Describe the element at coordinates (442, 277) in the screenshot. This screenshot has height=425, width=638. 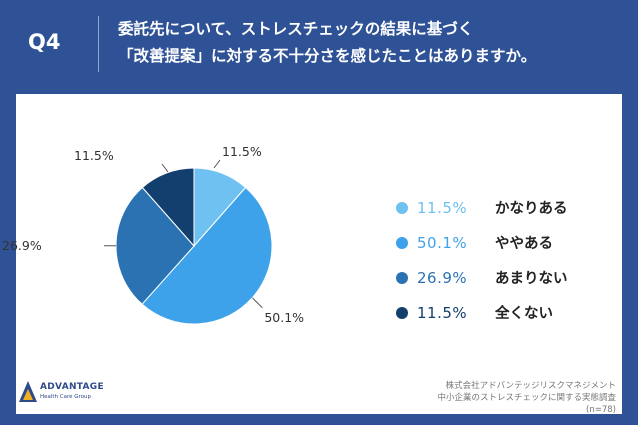
I see `legend-percent: 26.9%` at that location.